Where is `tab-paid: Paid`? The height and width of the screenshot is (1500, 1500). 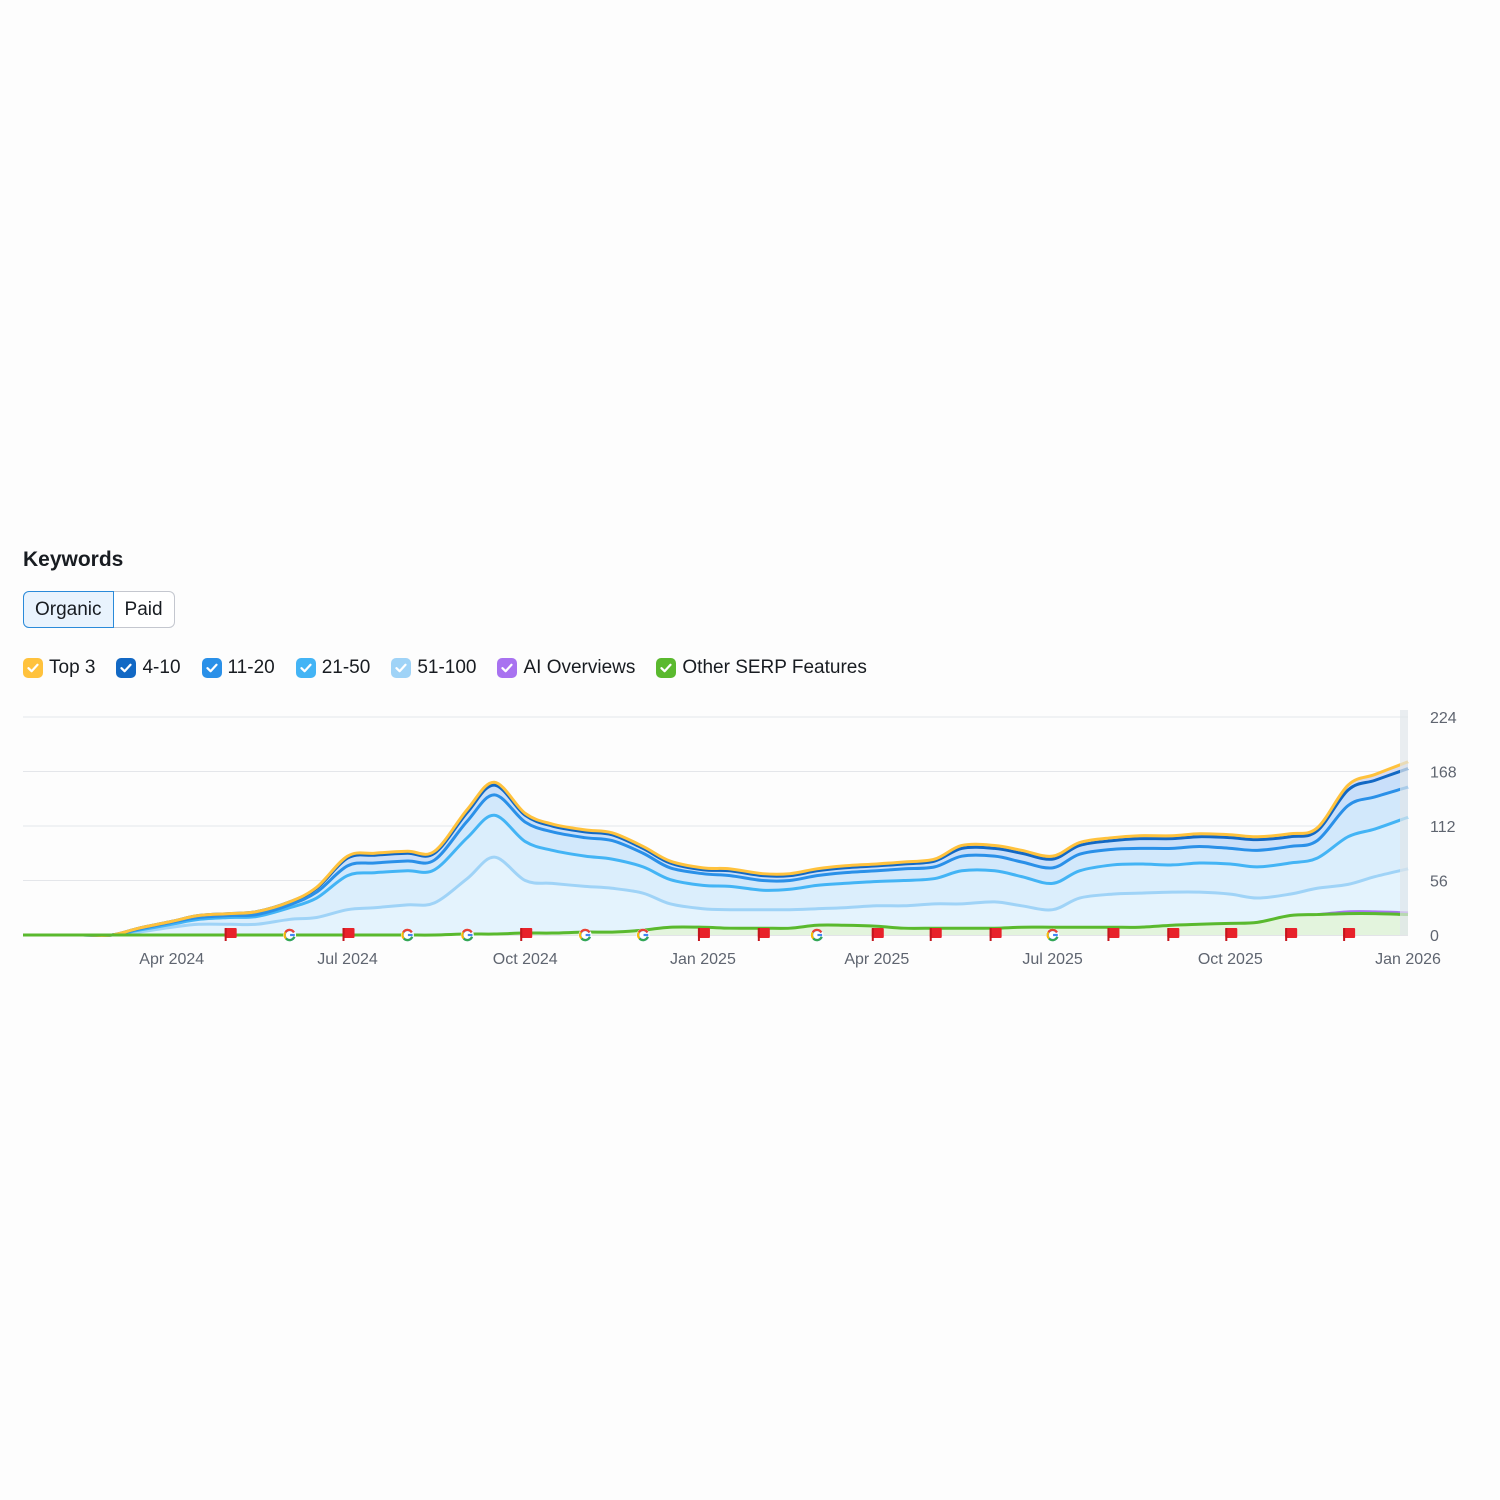
tab-paid: Paid is located at coordinates (144, 609).